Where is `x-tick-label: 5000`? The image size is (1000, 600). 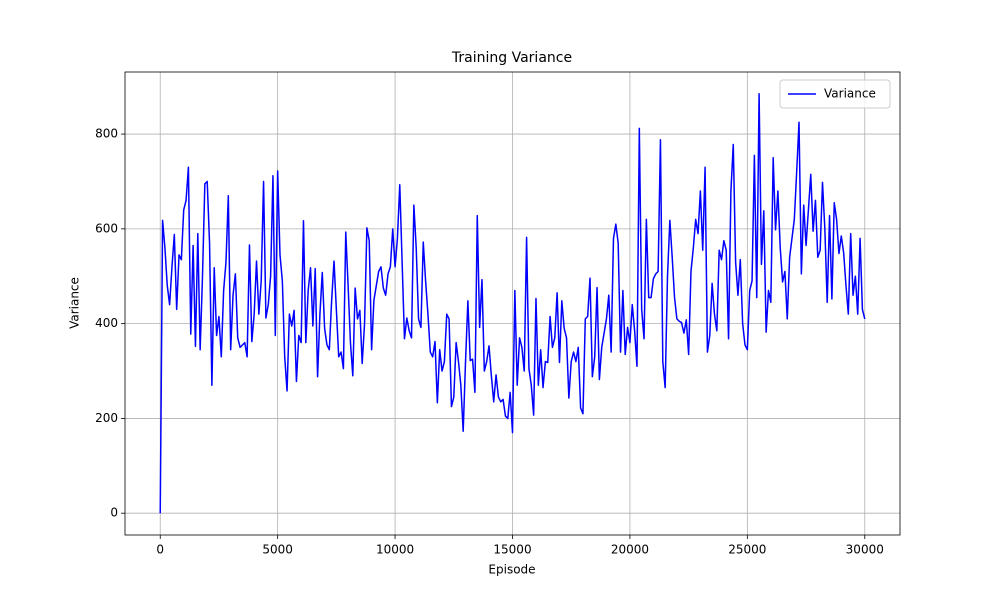 x-tick-label: 5000 is located at coordinates (277, 550).